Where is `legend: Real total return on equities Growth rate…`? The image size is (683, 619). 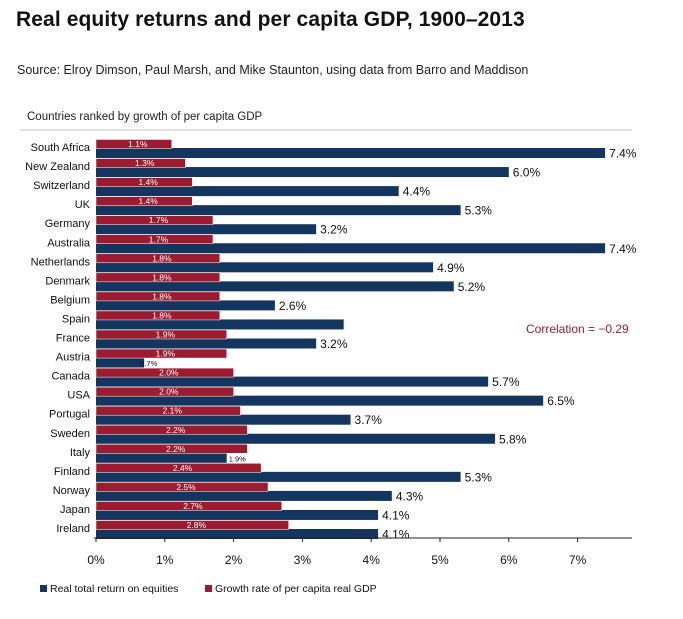
legend: Real total return on equities Growth rate… is located at coordinates (208, 589).